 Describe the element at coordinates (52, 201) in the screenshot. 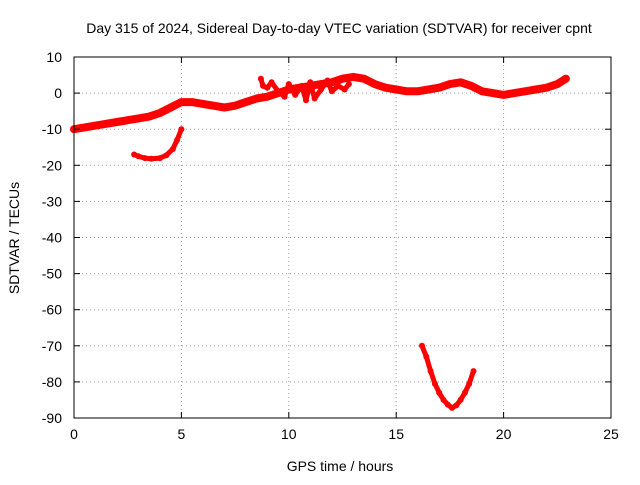

I see `y-tick-label: -30` at that location.